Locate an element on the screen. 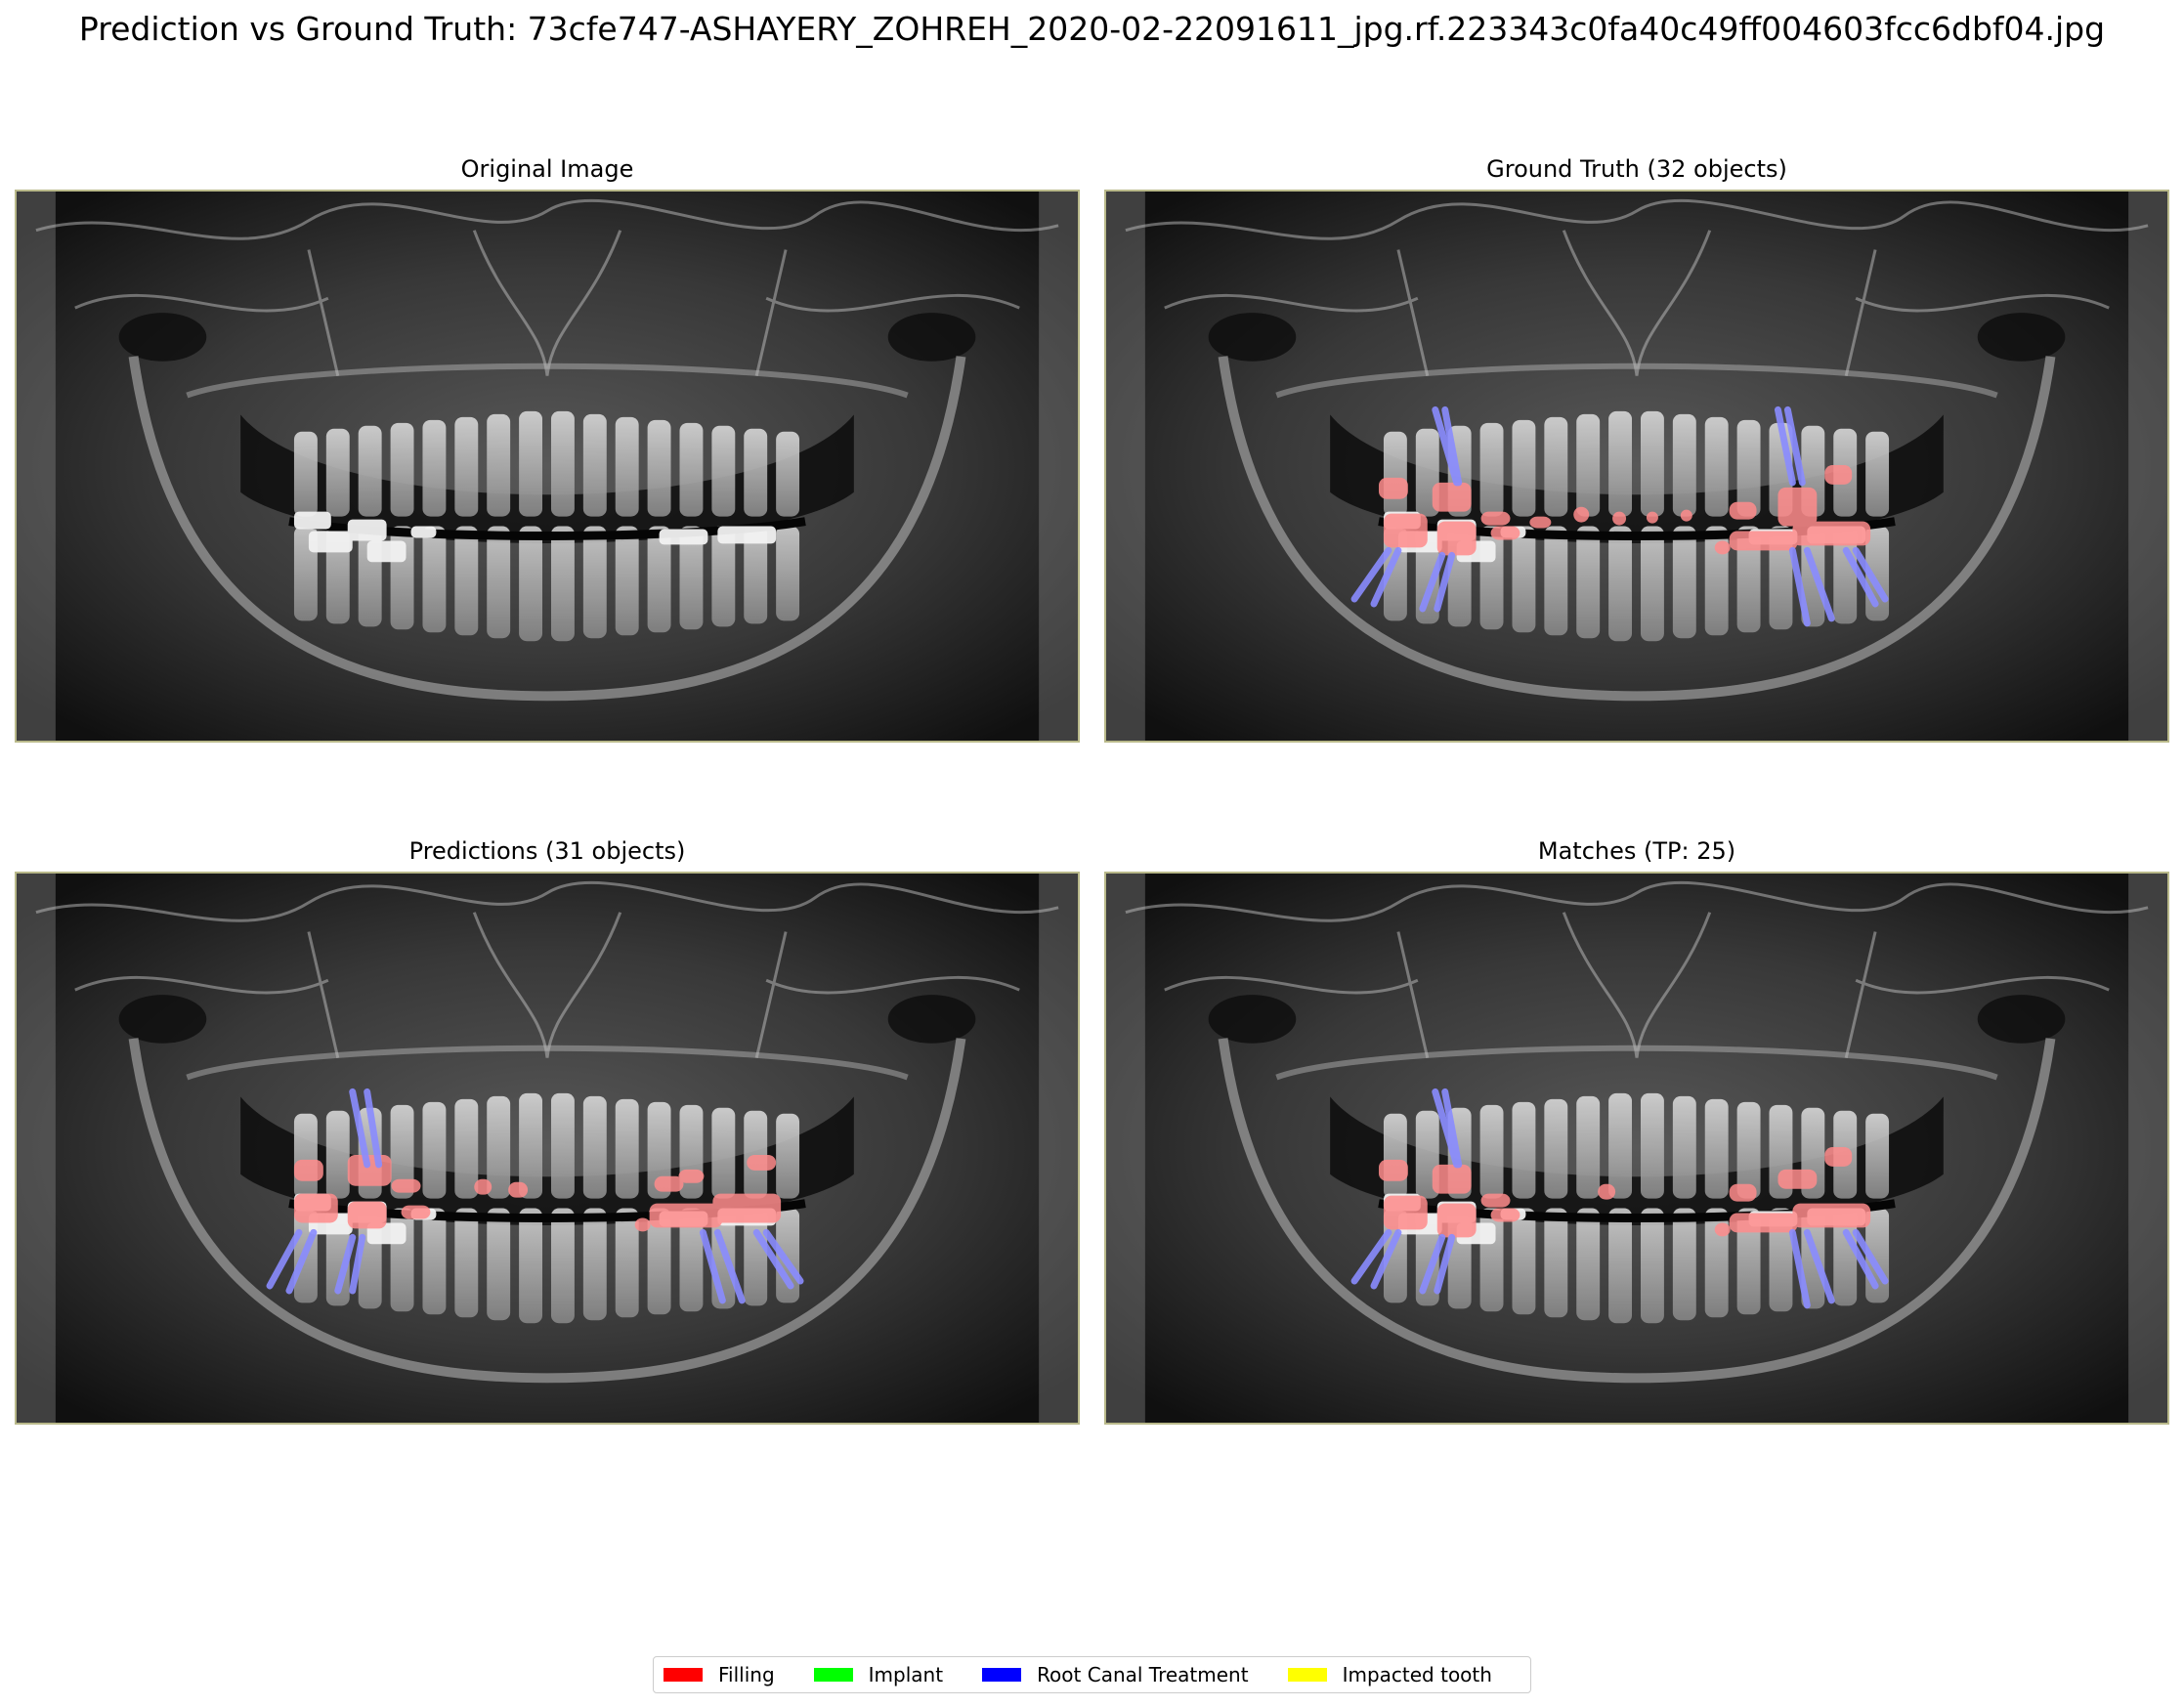 This screenshot has width=2184, height=1707. legend-item-root-canal-treatment: Root Canal Treatment is located at coordinates (1115, 1674).